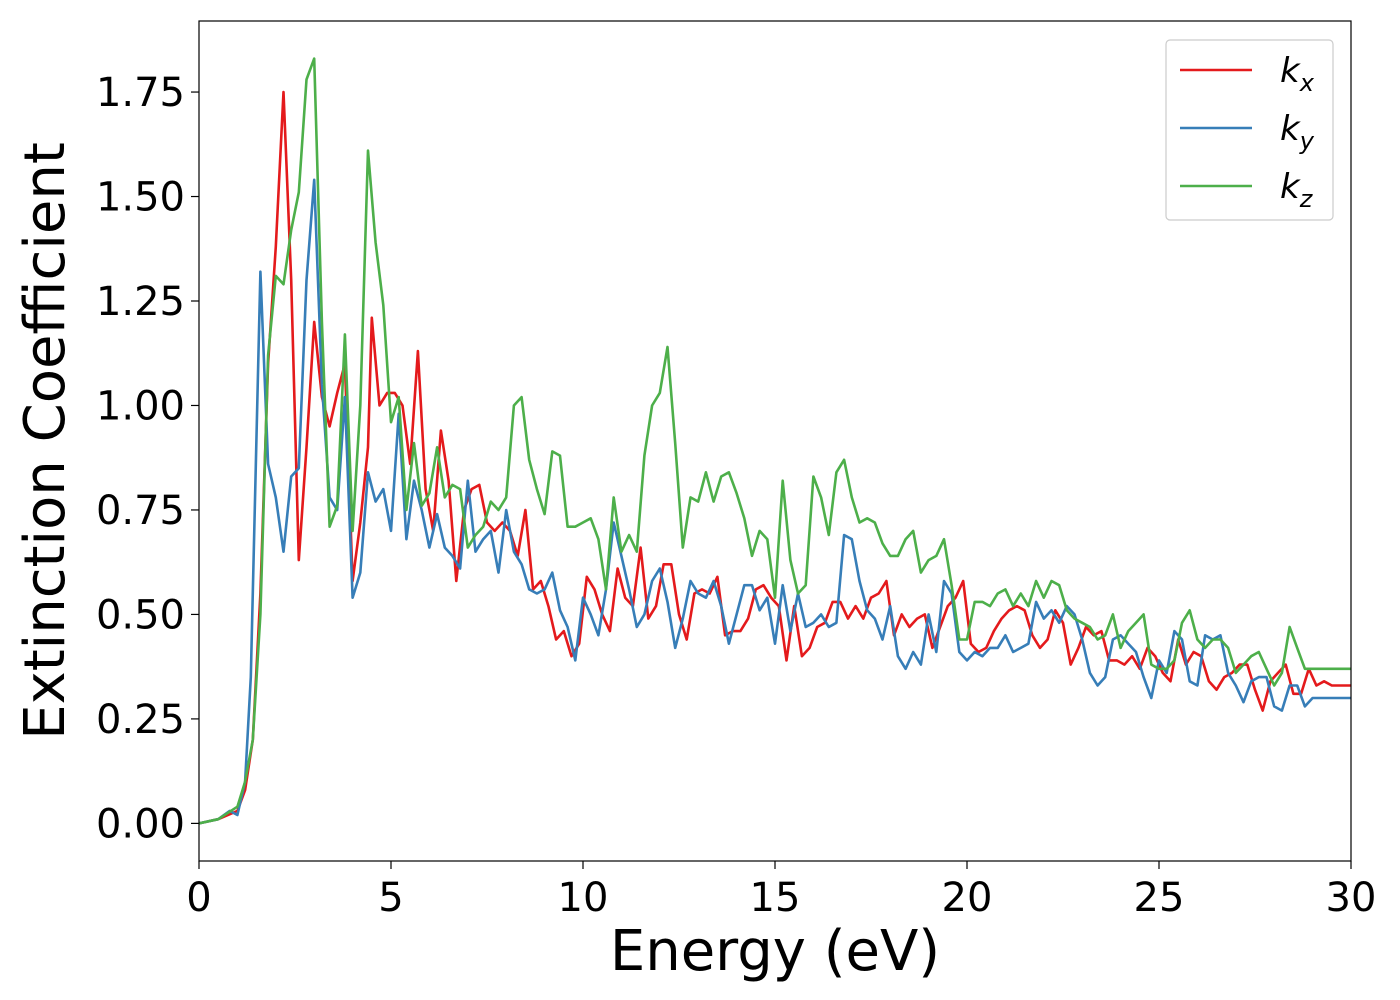 Image resolution: width=1400 pixels, height=1000 pixels. What do you see at coordinates (140, 93) in the screenshot?
I see `y-tick-label: 1.75` at bounding box center [140, 93].